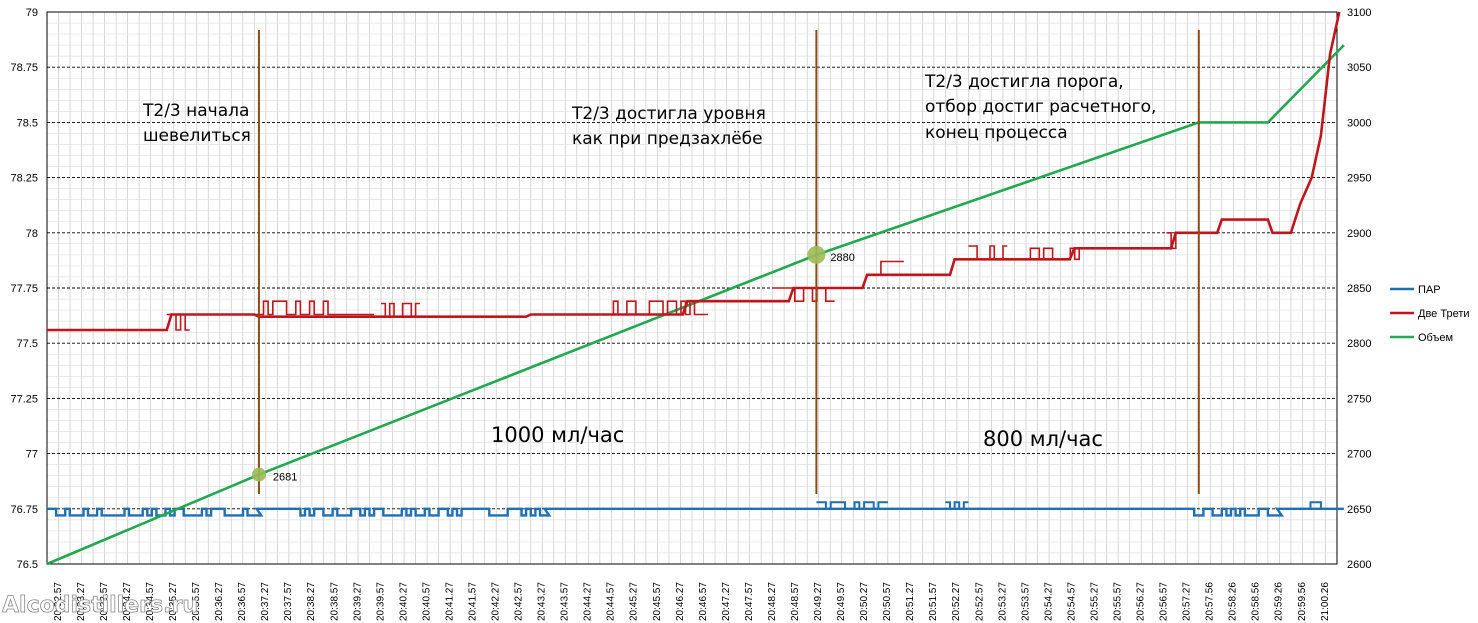 This screenshot has height=623, width=1478. Describe the element at coordinates (657, 601) in the screenshot. I see `x-tick-label: 20:45.57` at that location.